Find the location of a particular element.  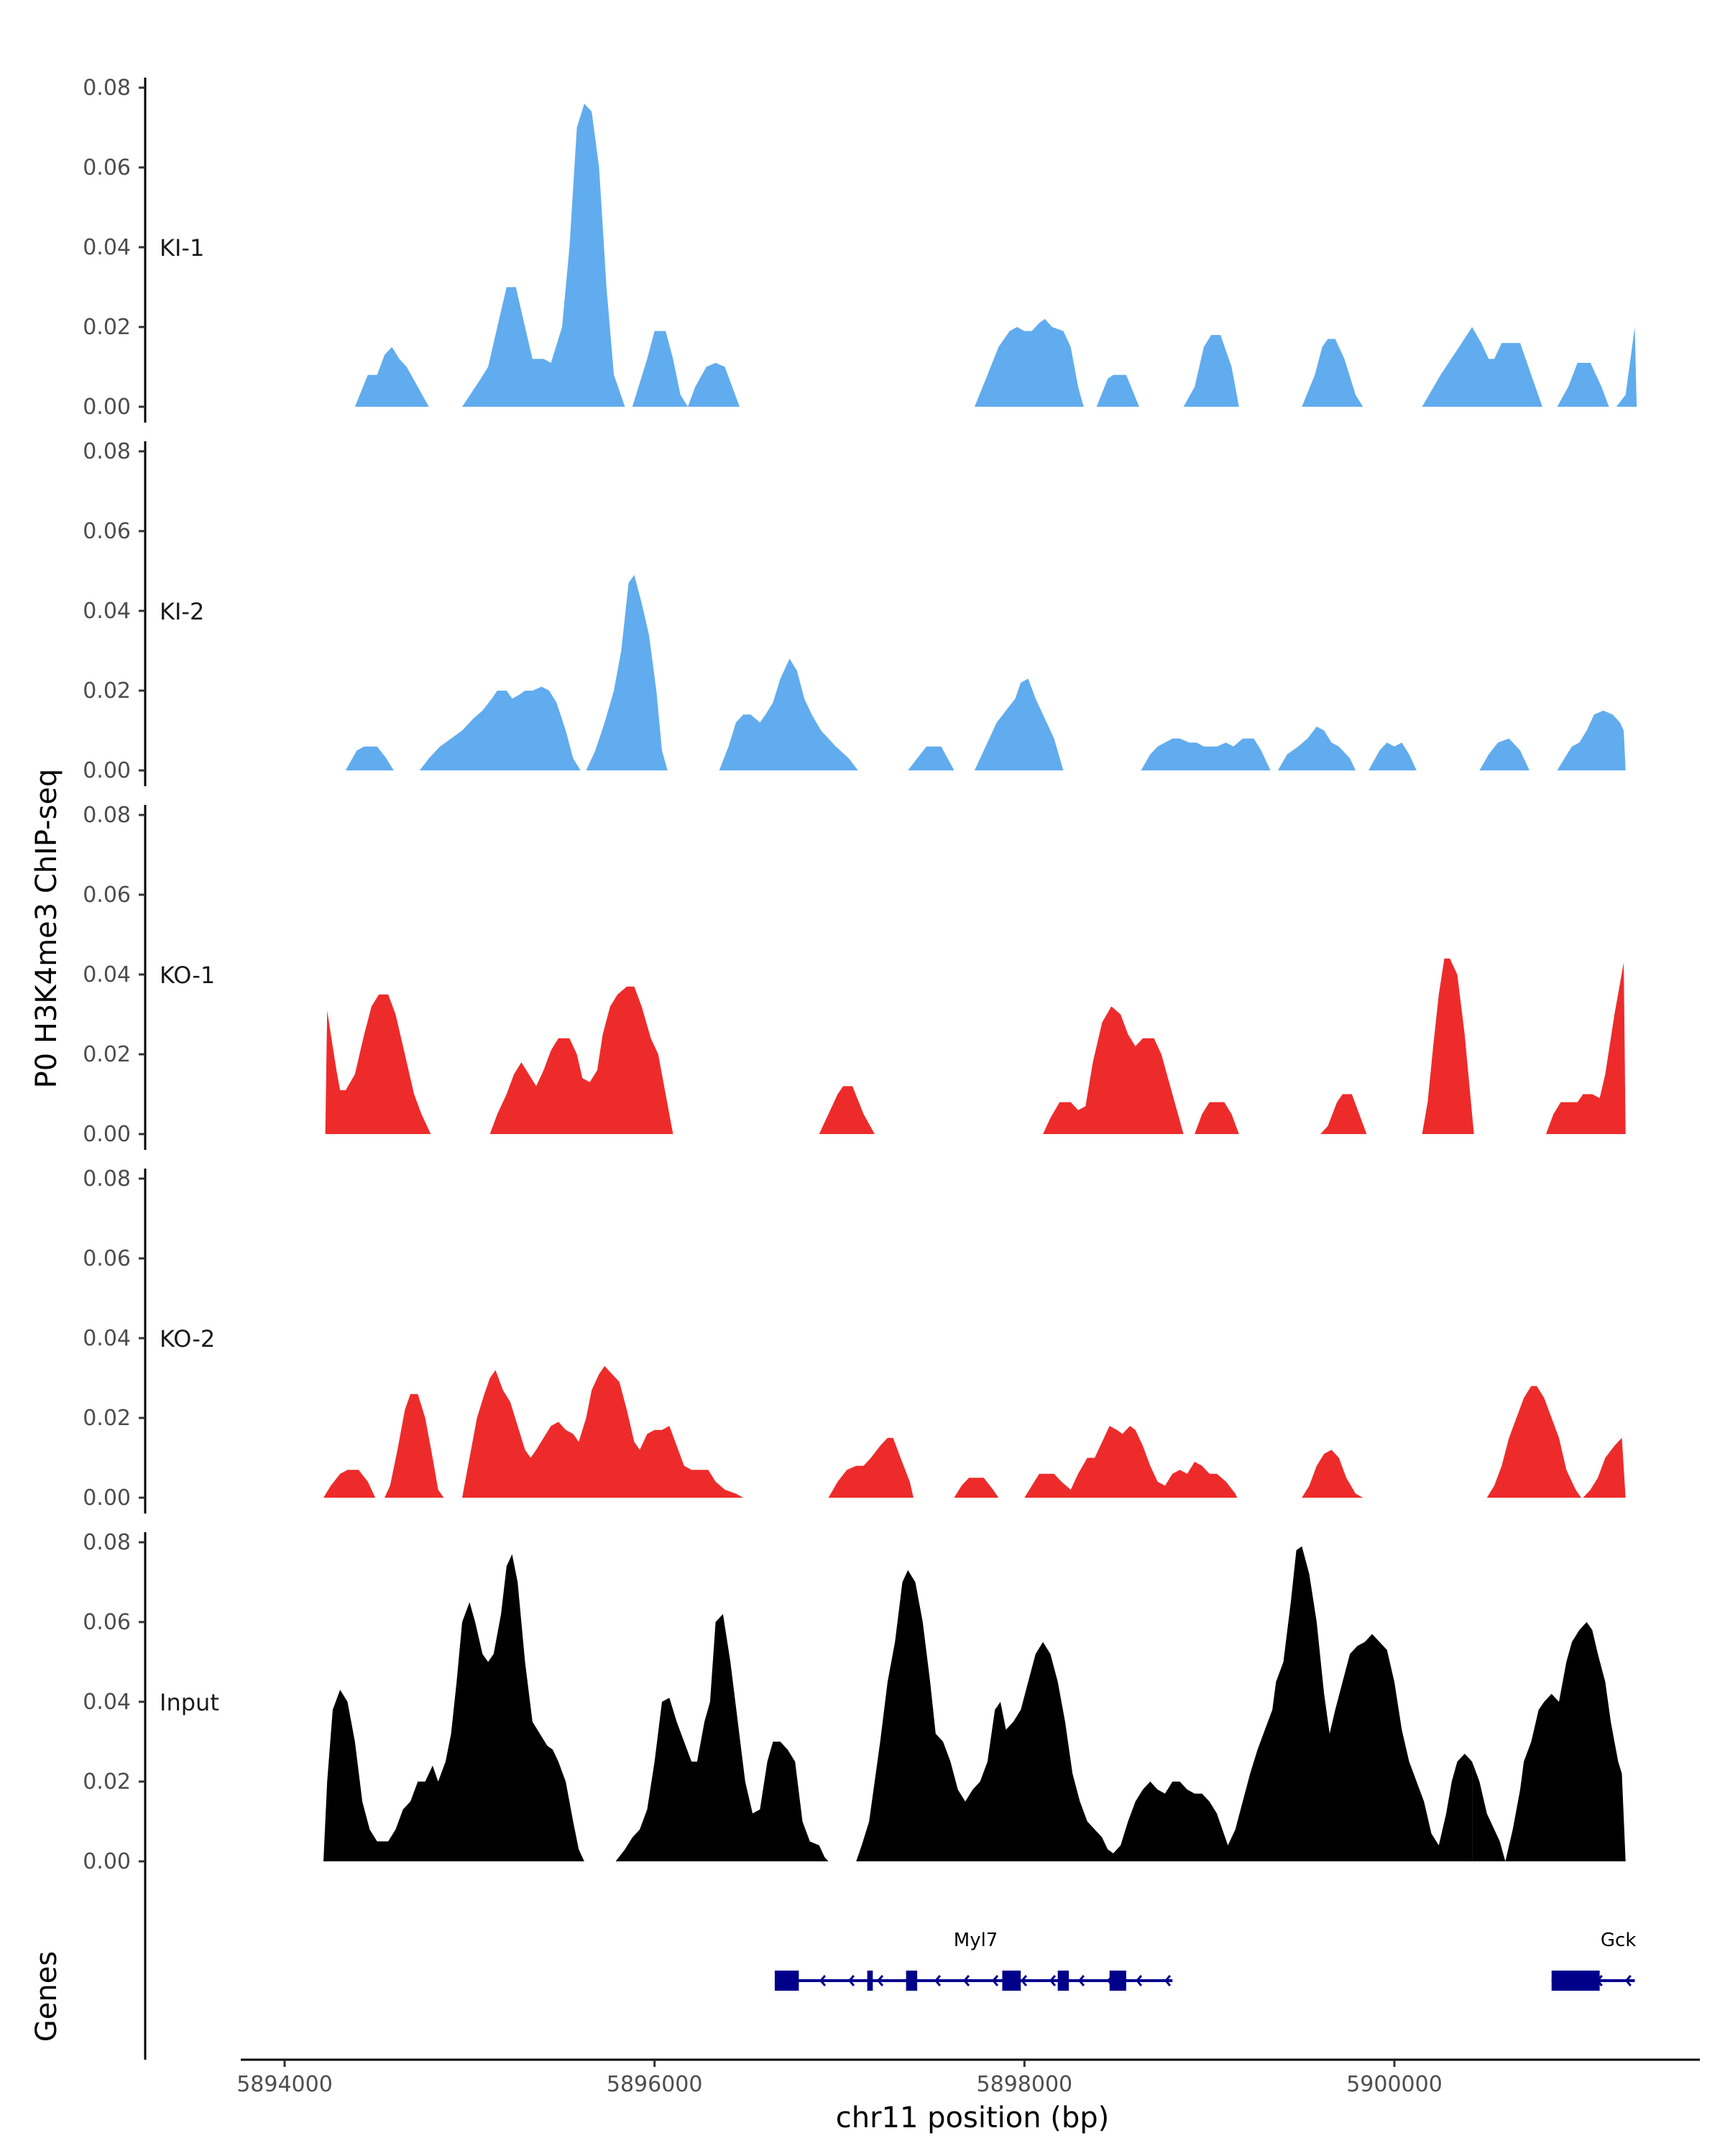

gene-gck: Gck is located at coordinates (1593, 1960).